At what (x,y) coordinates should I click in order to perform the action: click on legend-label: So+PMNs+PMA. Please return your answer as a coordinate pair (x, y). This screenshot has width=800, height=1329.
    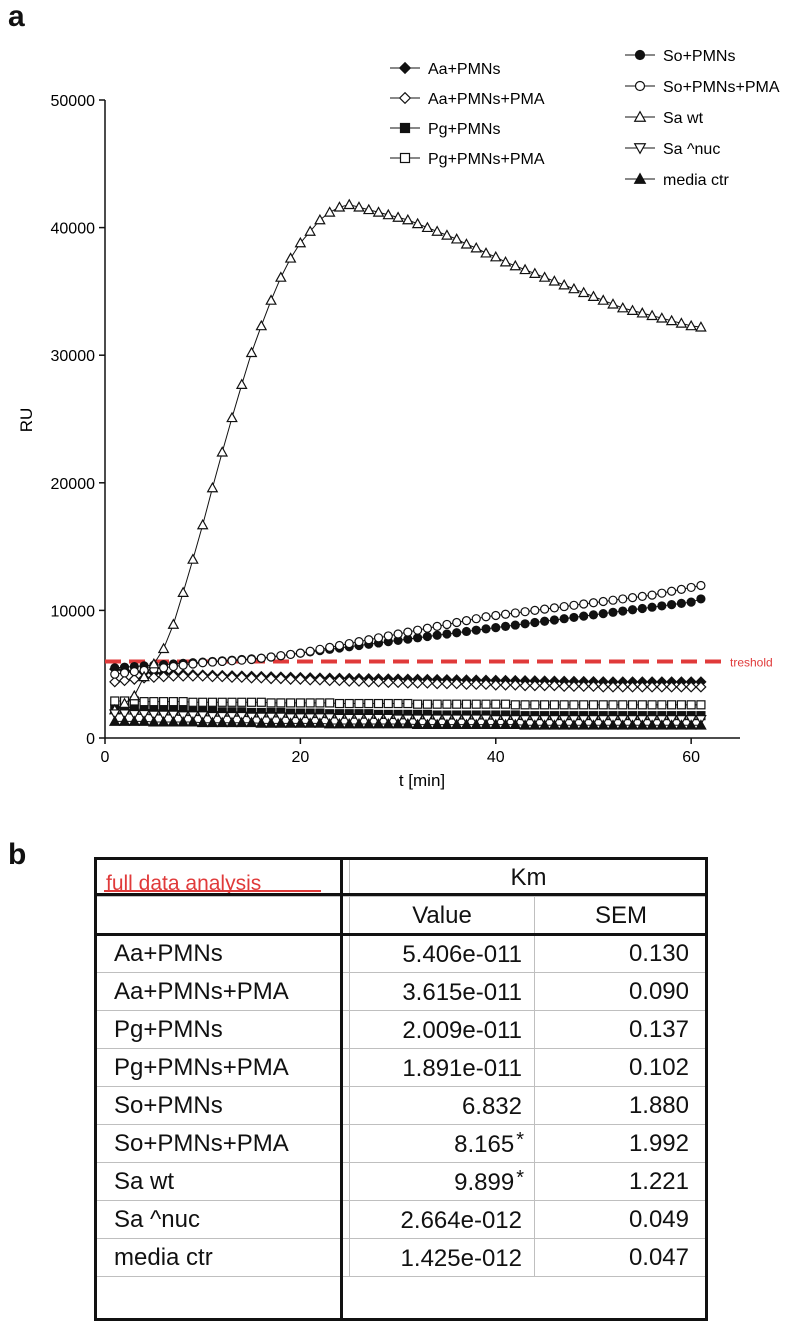
    Looking at the image, I should click on (721, 87).